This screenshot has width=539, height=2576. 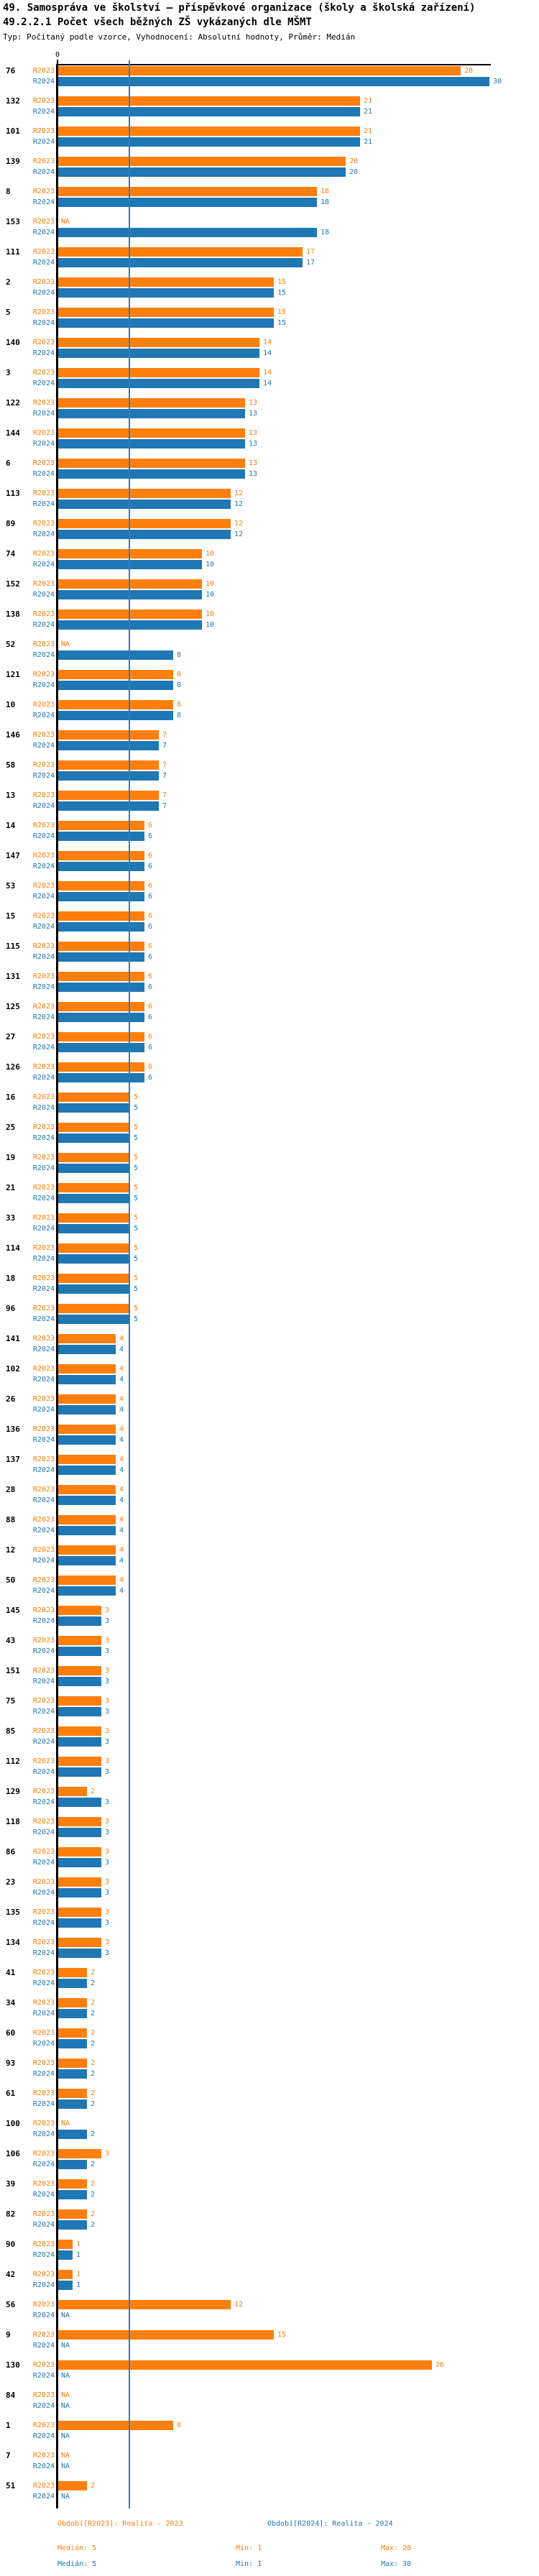 What do you see at coordinates (13, 1338) in the screenshot?
I see `row-id-label: 141` at bounding box center [13, 1338].